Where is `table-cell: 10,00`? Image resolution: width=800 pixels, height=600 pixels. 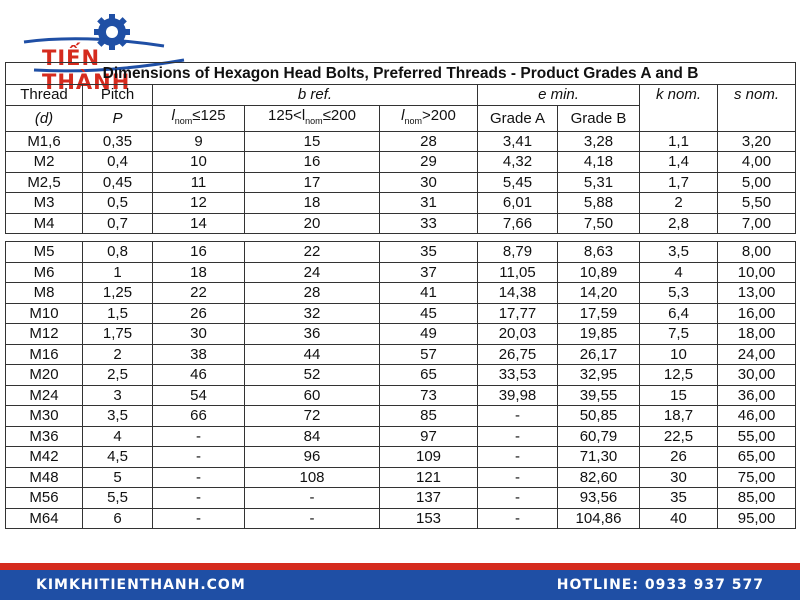 table-cell: 10,00 is located at coordinates (756, 272).